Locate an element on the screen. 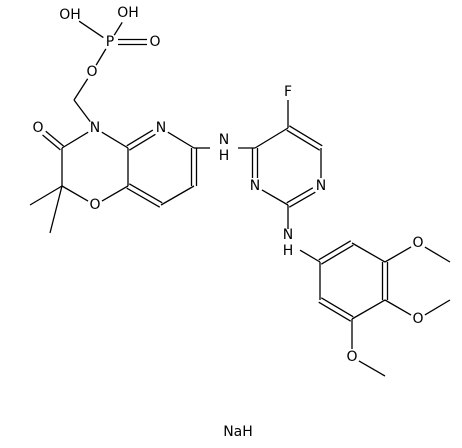  atom-label: F is located at coordinates (288, 92).